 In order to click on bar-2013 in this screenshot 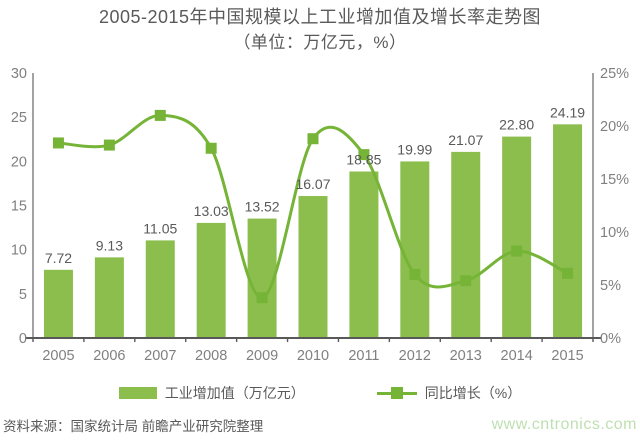, I will do `click(466, 244)`.